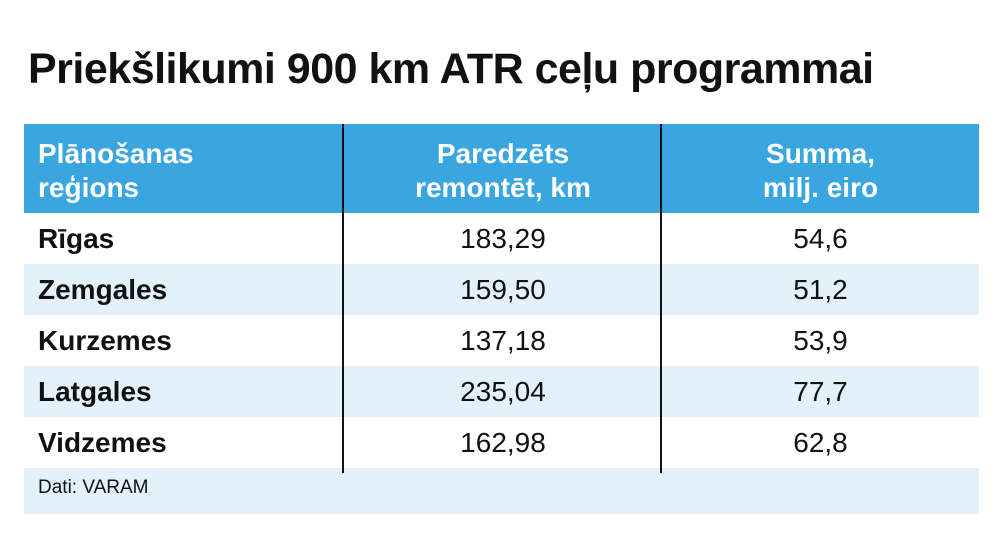 This screenshot has width=1000, height=554. Describe the element at coordinates (820, 391) in the screenshot. I see `sum-cell: 77,7` at that location.